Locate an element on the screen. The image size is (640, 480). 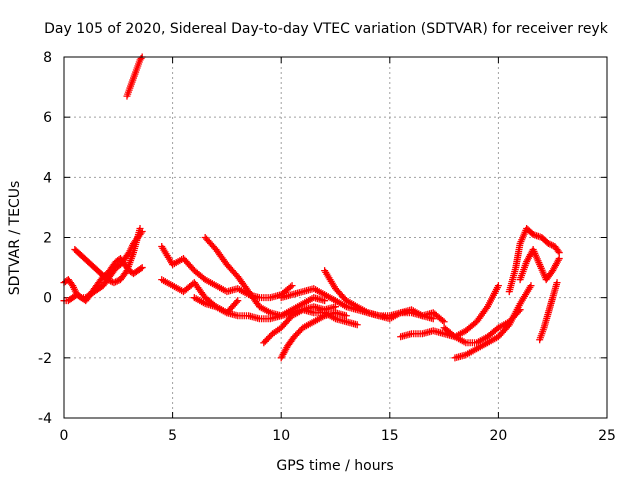
x-tick-label: 5 is located at coordinates (172, 436).